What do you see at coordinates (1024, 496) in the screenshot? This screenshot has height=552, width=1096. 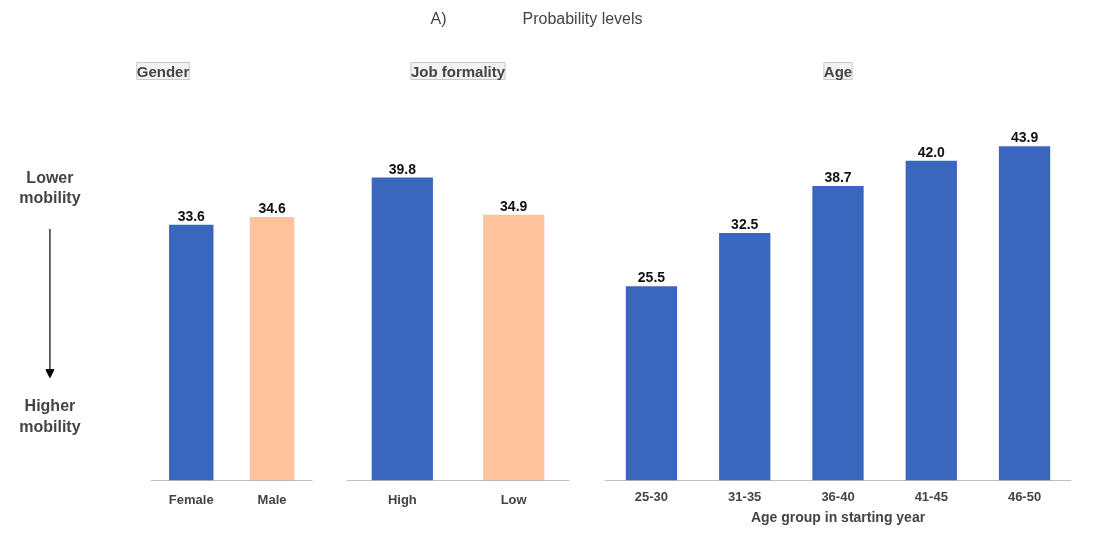 I see `x-tick-label: 46-50` at bounding box center [1024, 496].